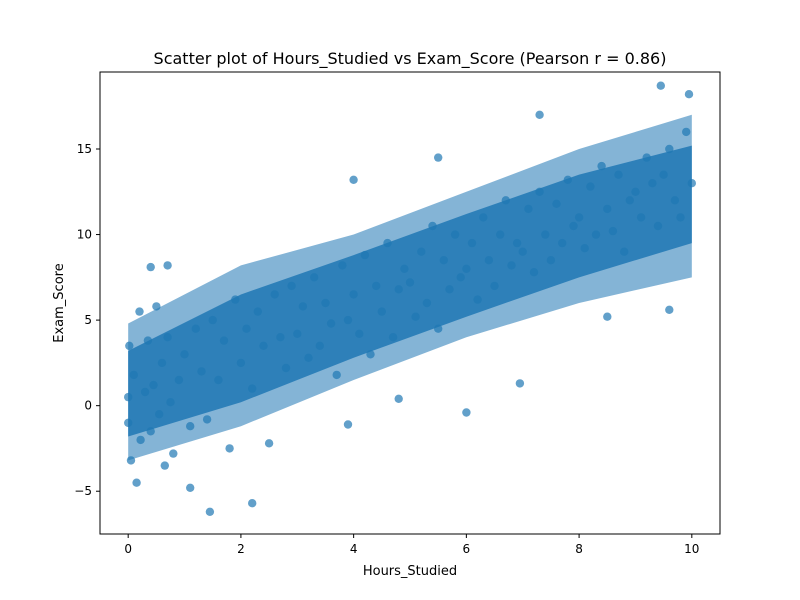 The width and height of the screenshot is (800, 600). Describe the element at coordinates (691, 549) in the screenshot. I see `x-tick-label: 10` at that location.